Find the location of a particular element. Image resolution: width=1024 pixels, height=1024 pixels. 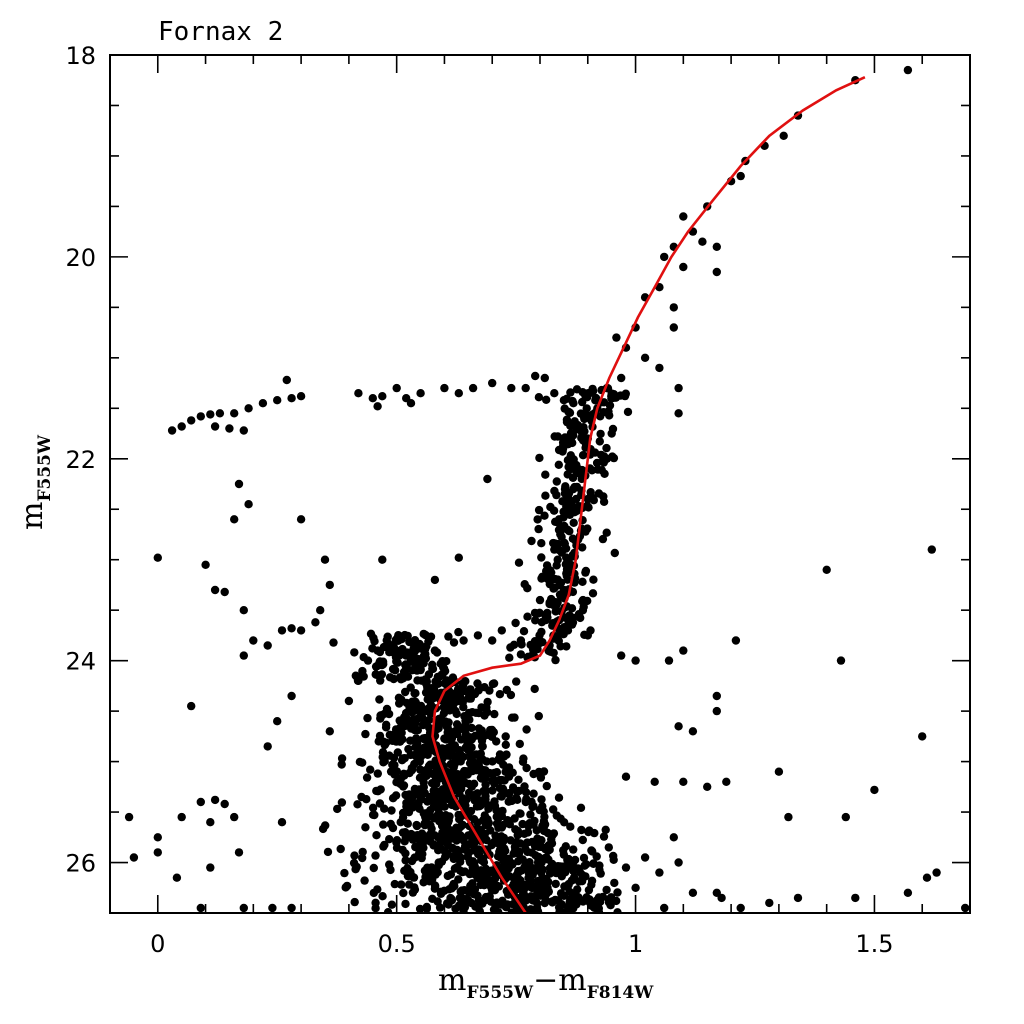

y-tick-label: 26 is located at coordinates (80, 864).